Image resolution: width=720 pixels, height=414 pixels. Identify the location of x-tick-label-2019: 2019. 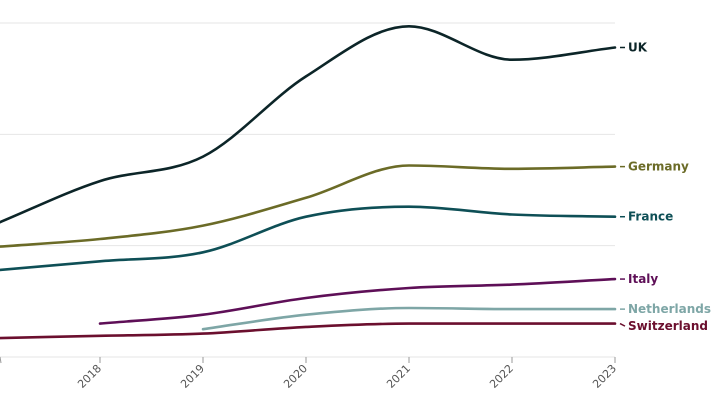
(192, 376).